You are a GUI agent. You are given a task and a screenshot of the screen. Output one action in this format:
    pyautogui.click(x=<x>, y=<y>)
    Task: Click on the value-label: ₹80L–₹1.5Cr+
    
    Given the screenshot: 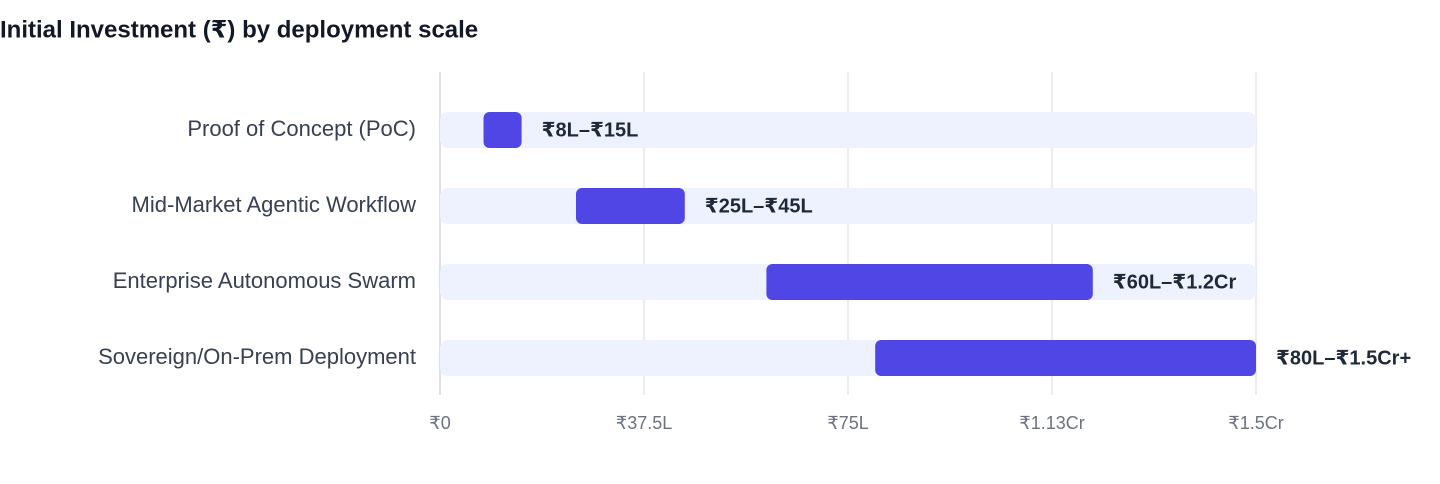 What is the action you would take?
    pyautogui.click(x=1343, y=358)
    